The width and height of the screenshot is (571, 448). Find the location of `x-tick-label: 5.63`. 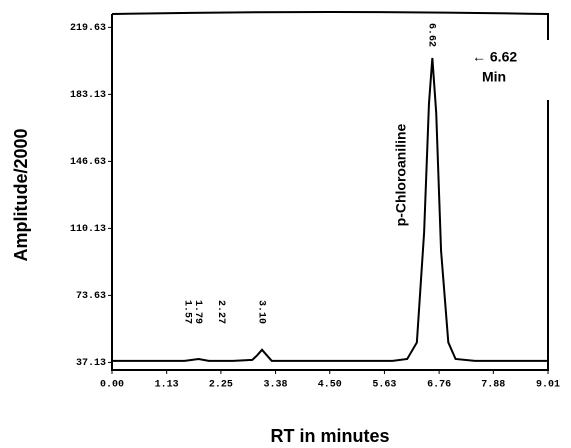

x-tick-label: 5.63 is located at coordinates (384, 385).